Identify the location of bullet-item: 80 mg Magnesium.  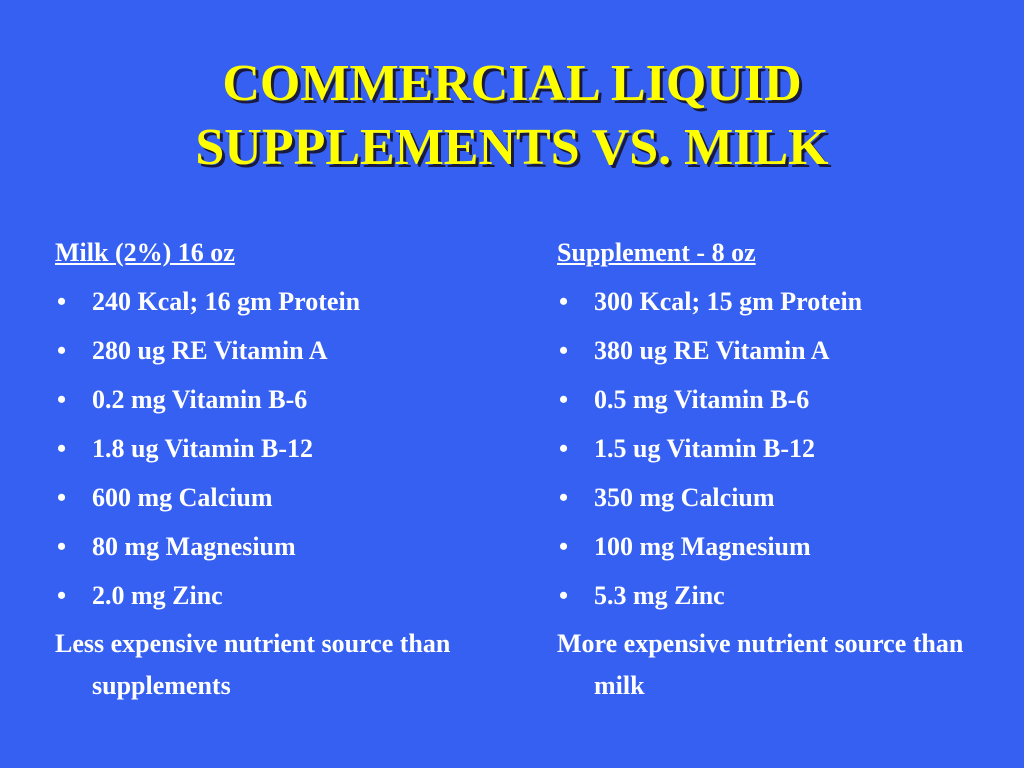
(275, 546).